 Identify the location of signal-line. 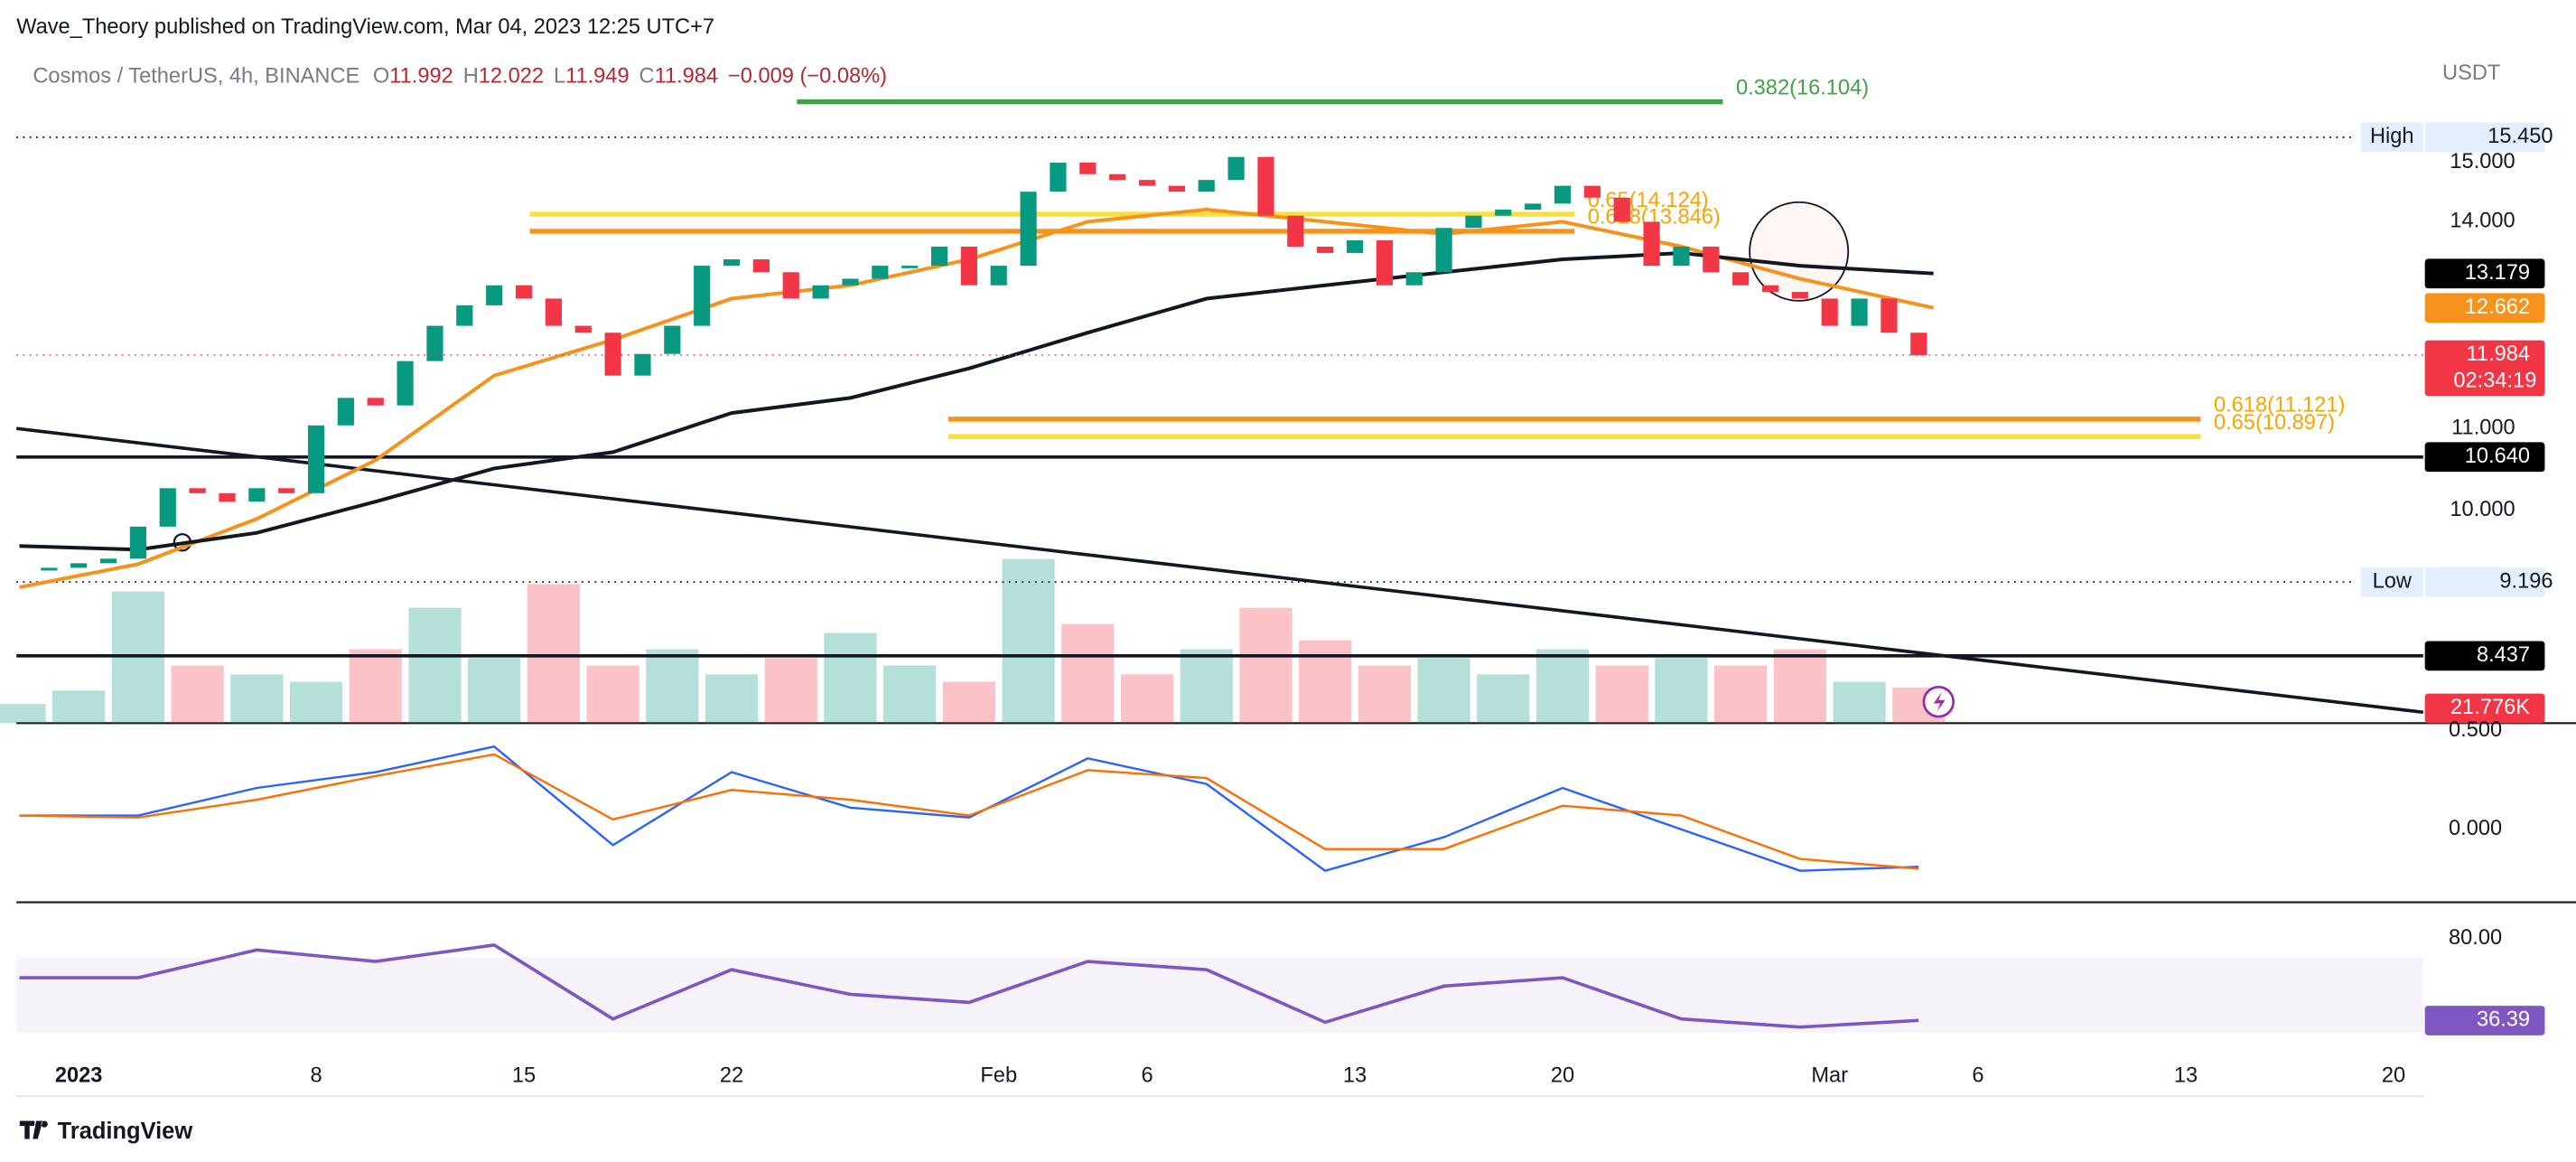
(969, 811).